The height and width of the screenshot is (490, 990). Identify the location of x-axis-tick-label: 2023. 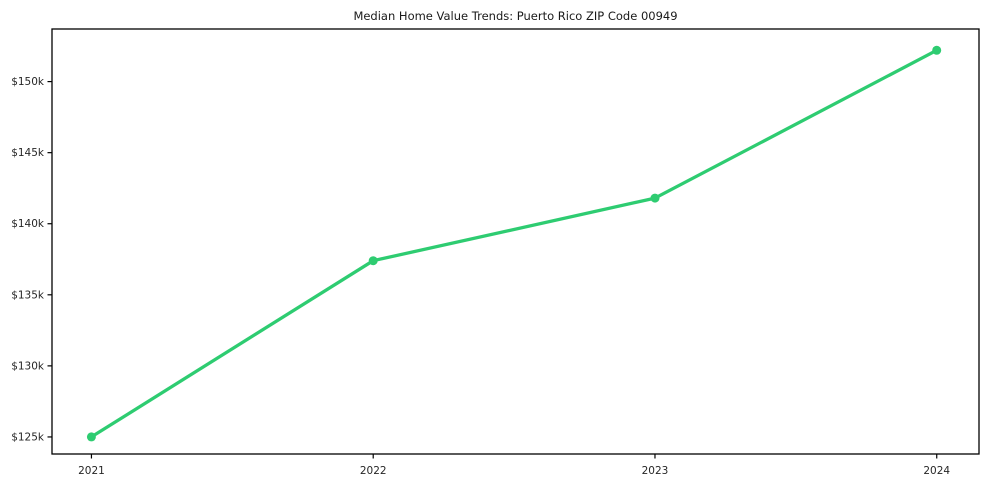
(655, 471).